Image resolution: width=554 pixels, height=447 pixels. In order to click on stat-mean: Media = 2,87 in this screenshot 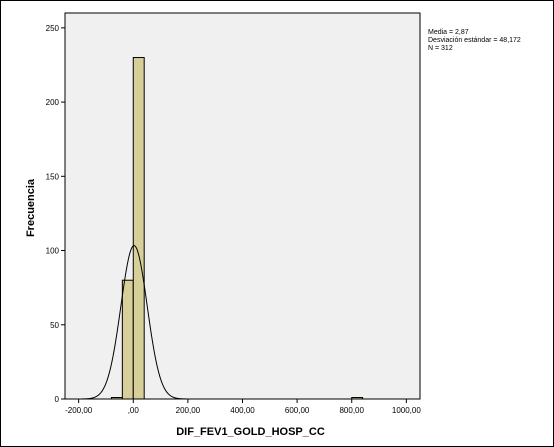, I will do `click(448, 32)`.